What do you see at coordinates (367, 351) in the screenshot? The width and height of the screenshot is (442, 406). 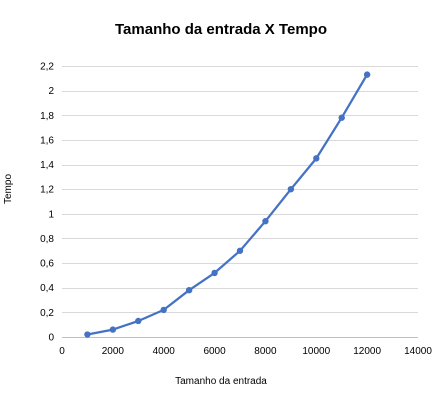 I see `x-tick-label: 12000` at bounding box center [367, 351].